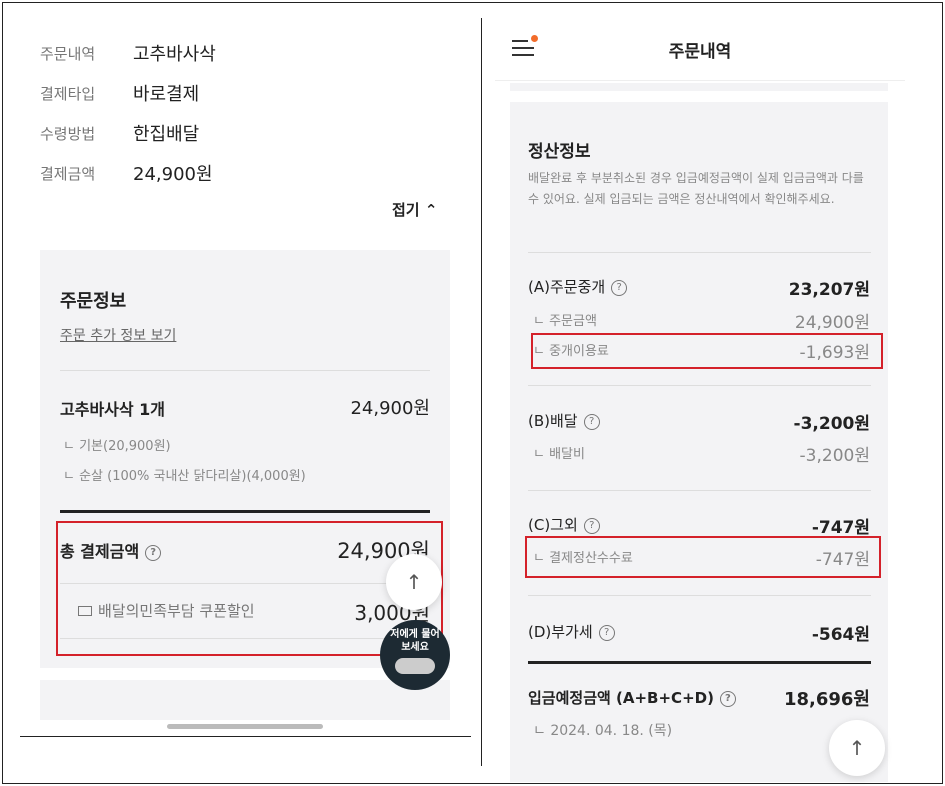 The image size is (945, 786). I want to click on bottom-line, so click(245, 736).